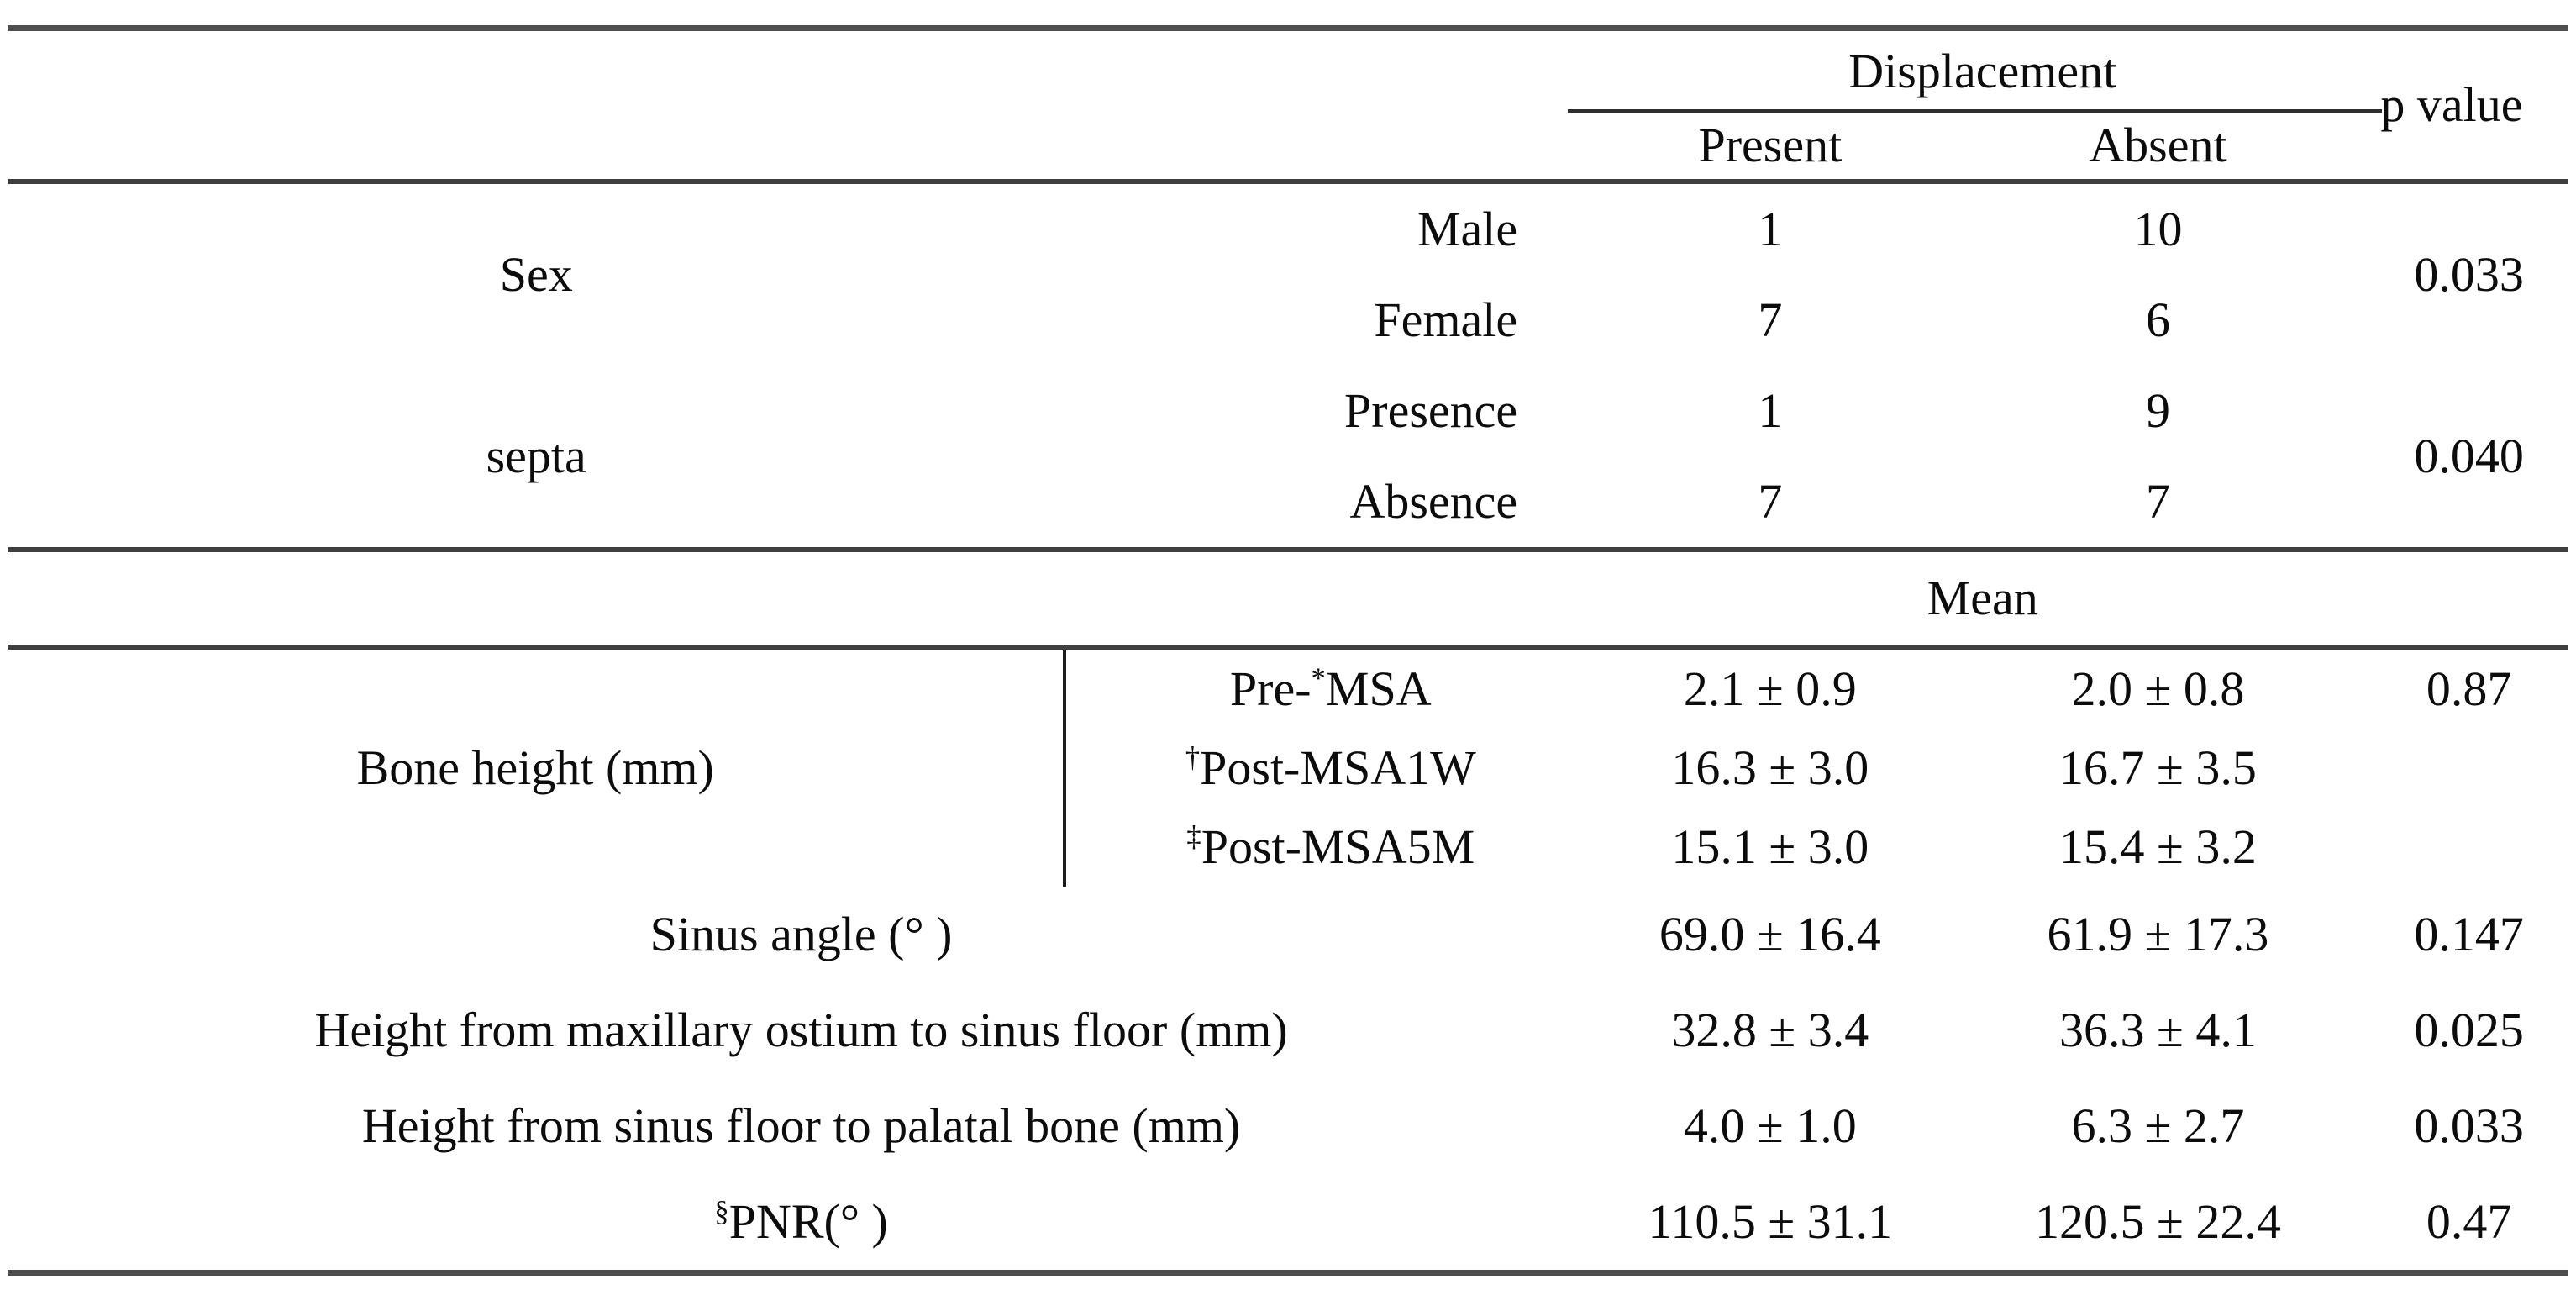  I want to click on post-msa1w-p-value, so click(2469, 768).